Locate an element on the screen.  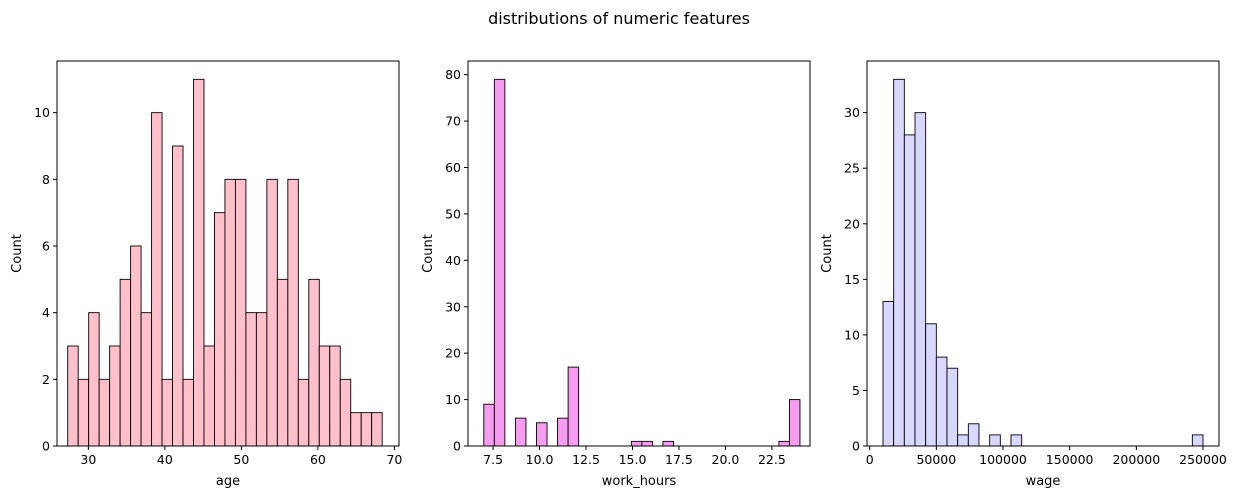
work-hours-x-tick-label: 7.5 is located at coordinates (493, 459).